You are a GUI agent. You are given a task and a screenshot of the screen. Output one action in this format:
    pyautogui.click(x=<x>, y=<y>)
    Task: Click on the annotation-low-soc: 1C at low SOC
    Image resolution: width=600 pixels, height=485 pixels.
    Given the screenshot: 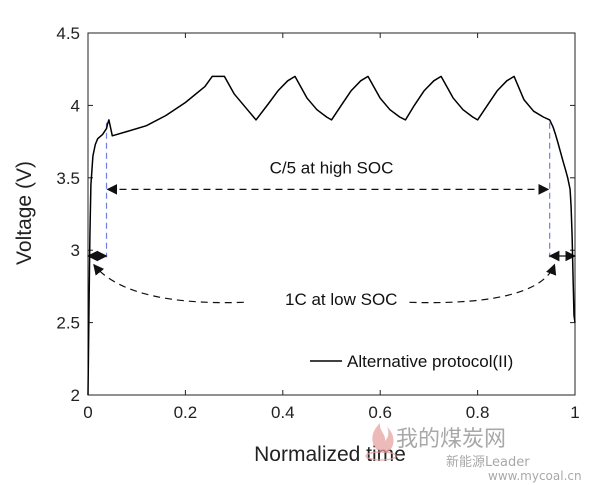 What is the action you would take?
    pyautogui.click(x=341, y=299)
    